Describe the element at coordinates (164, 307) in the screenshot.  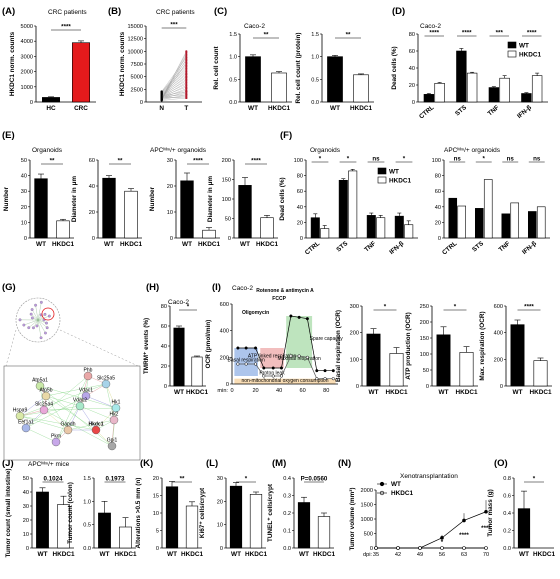
I see `y-tick-label: 80` at that location.